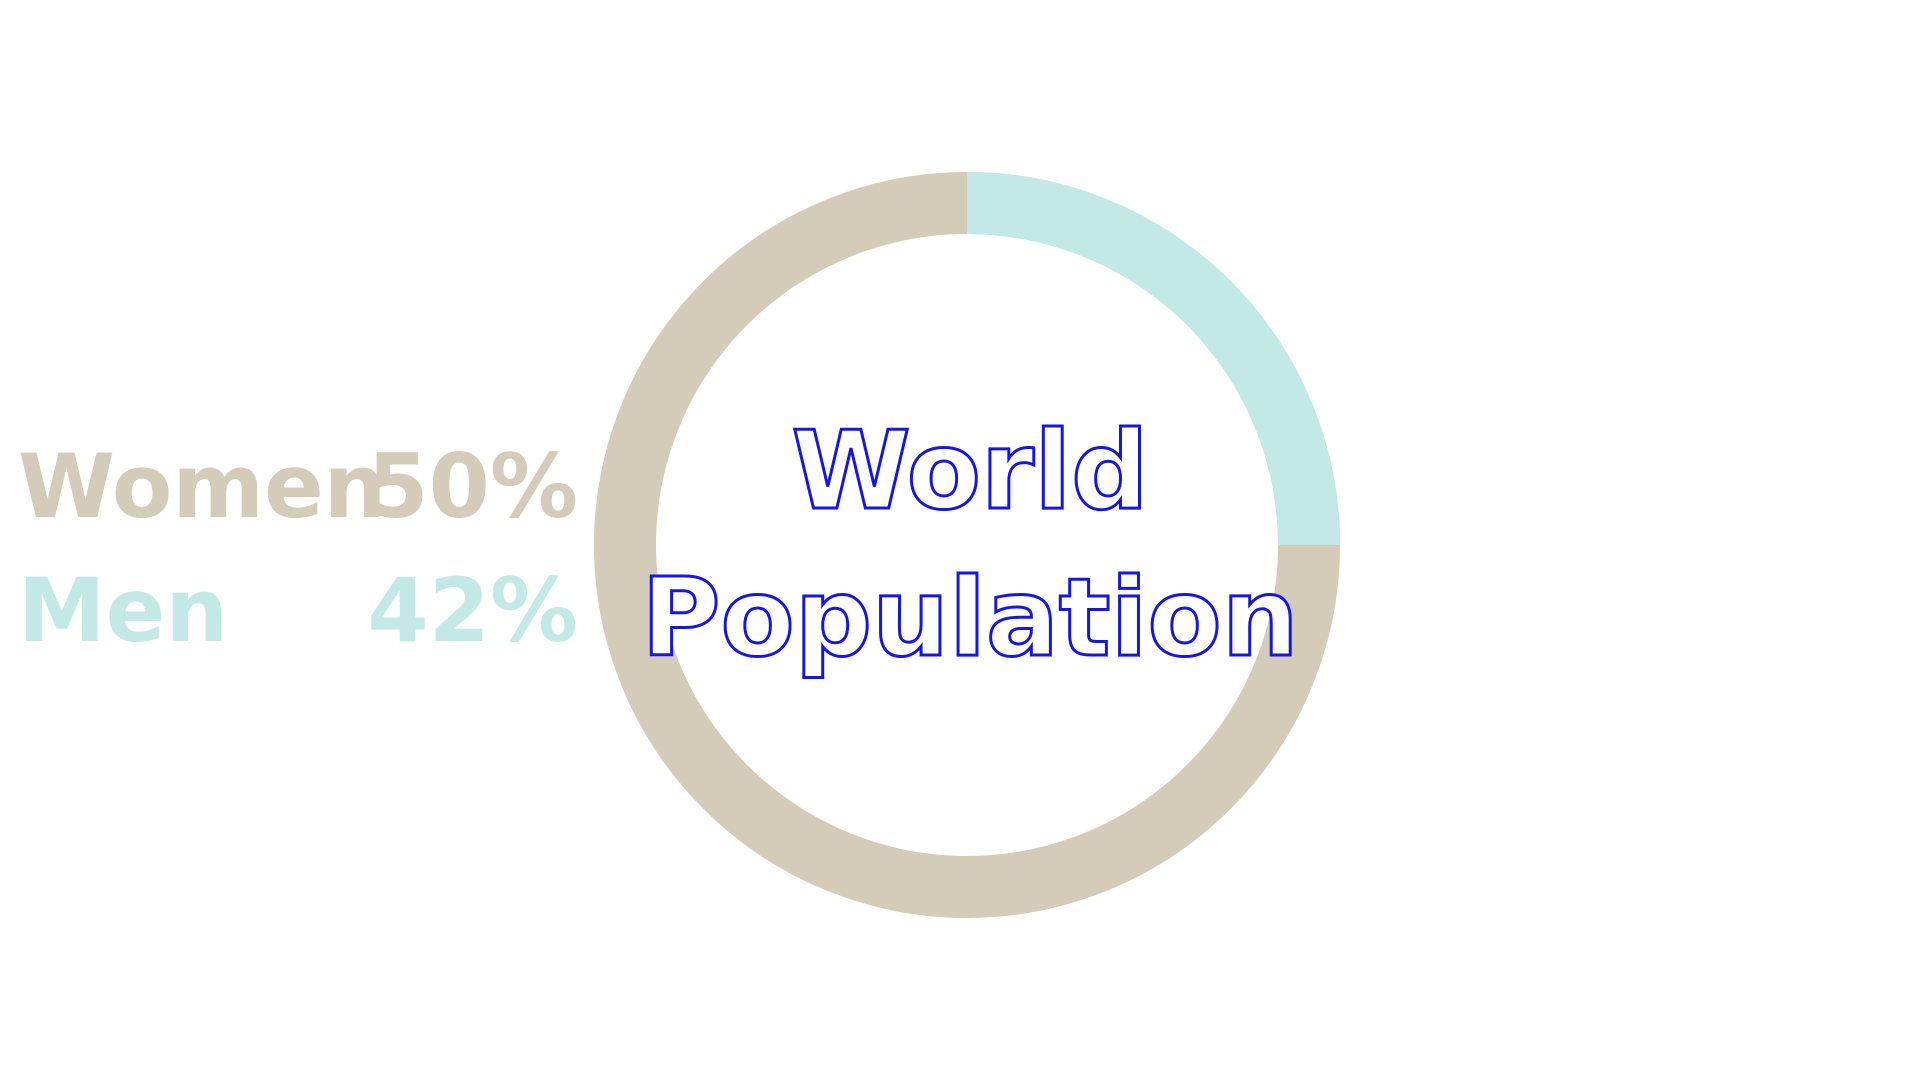 The width and height of the screenshot is (1920, 1080). Describe the element at coordinates (969, 618) in the screenshot. I see `chart-title-line-2: Population` at that location.